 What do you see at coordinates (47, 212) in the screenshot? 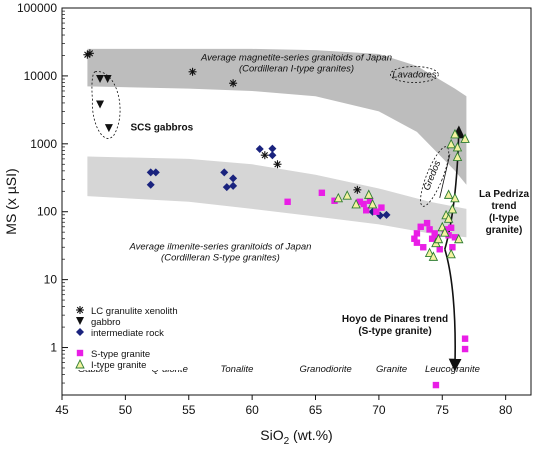
I see `y-tick-label: 100` at bounding box center [47, 212].